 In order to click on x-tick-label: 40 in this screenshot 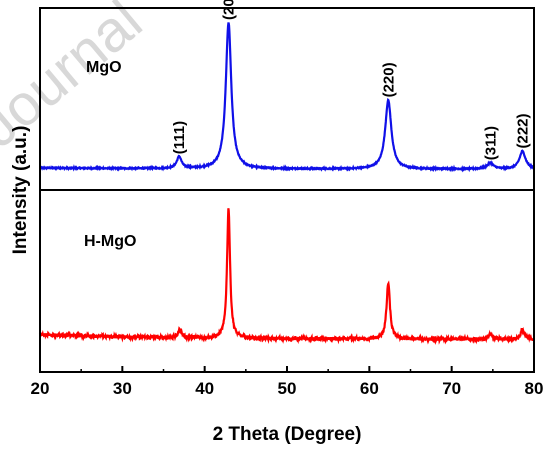, I will do `click(204, 388)`.